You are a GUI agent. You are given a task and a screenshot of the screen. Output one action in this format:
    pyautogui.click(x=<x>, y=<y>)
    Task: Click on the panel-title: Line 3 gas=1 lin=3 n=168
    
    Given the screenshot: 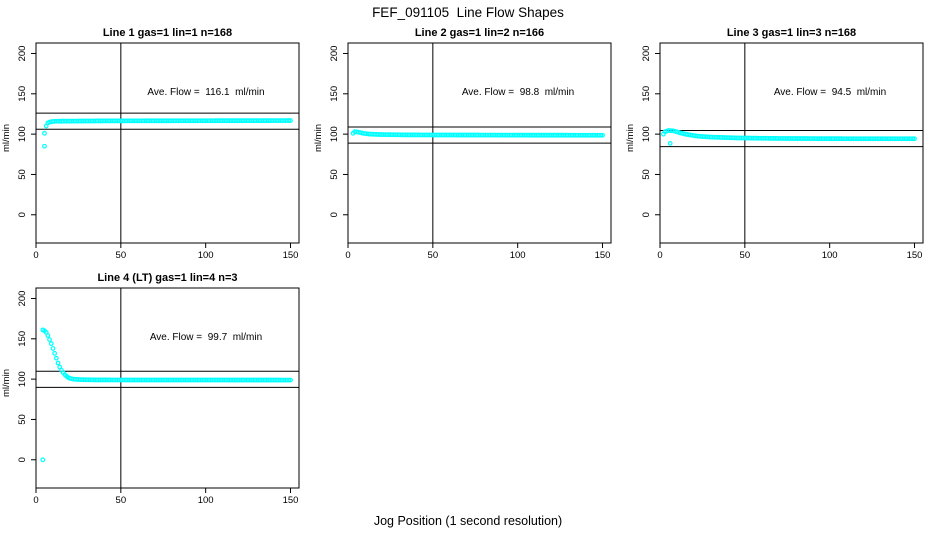 What is the action you would take?
    pyautogui.click(x=791, y=33)
    